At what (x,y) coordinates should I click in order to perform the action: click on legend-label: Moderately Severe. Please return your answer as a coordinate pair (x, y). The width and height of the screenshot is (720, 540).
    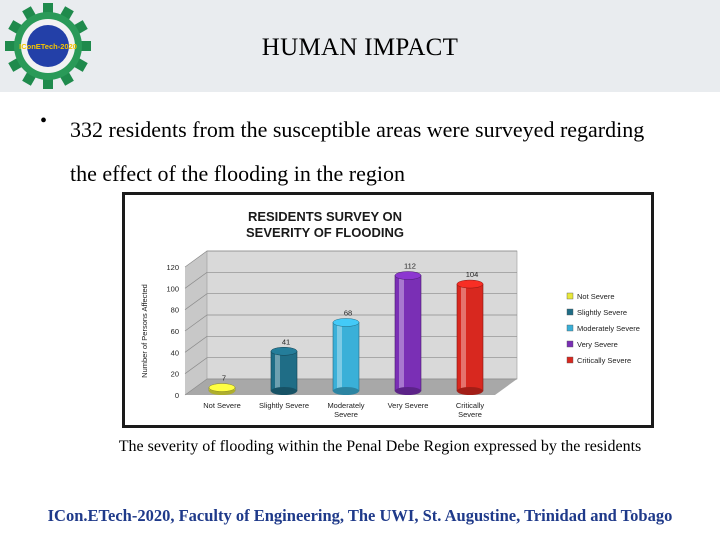
    Looking at the image, I should click on (608, 328).